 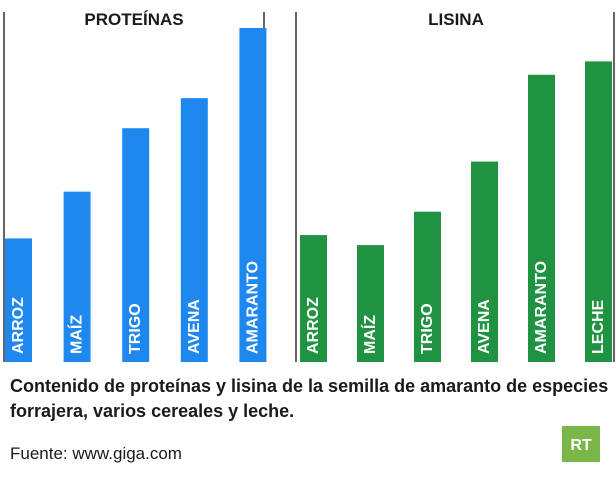 What do you see at coordinates (135, 328) in the screenshot?
I see `bar-label-0-2: TRIGO` at bounding box center [135, 328].